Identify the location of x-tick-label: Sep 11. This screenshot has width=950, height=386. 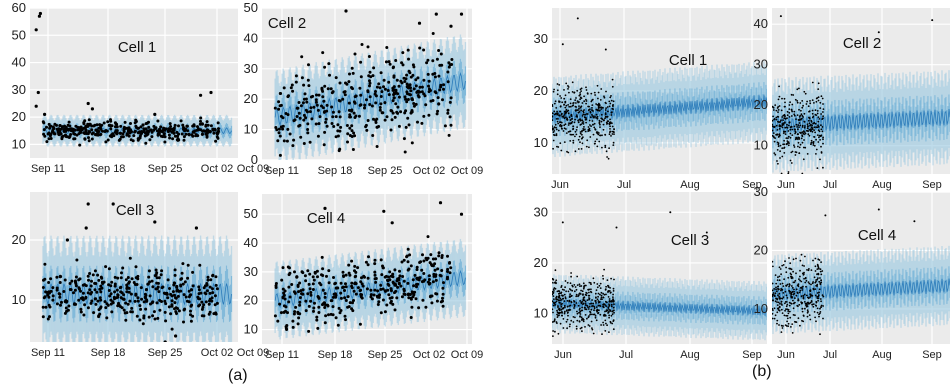
(282, 355).